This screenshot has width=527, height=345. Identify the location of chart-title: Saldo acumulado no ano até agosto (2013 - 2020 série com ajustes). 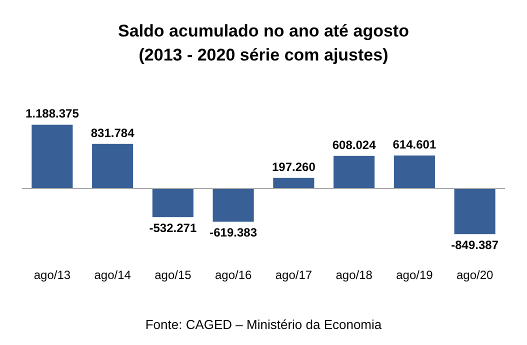
(263, 43).